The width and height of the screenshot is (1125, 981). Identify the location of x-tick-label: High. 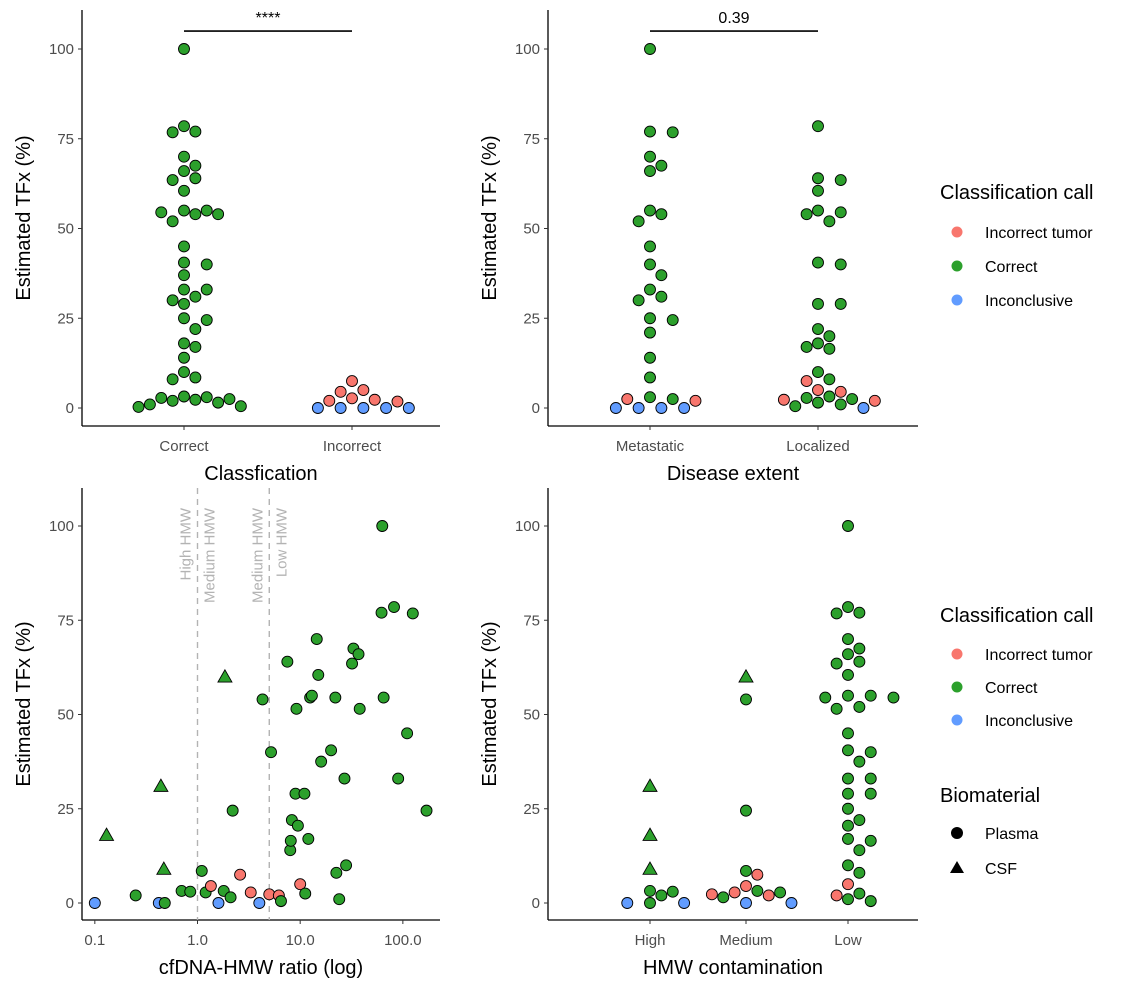
(650, 940).